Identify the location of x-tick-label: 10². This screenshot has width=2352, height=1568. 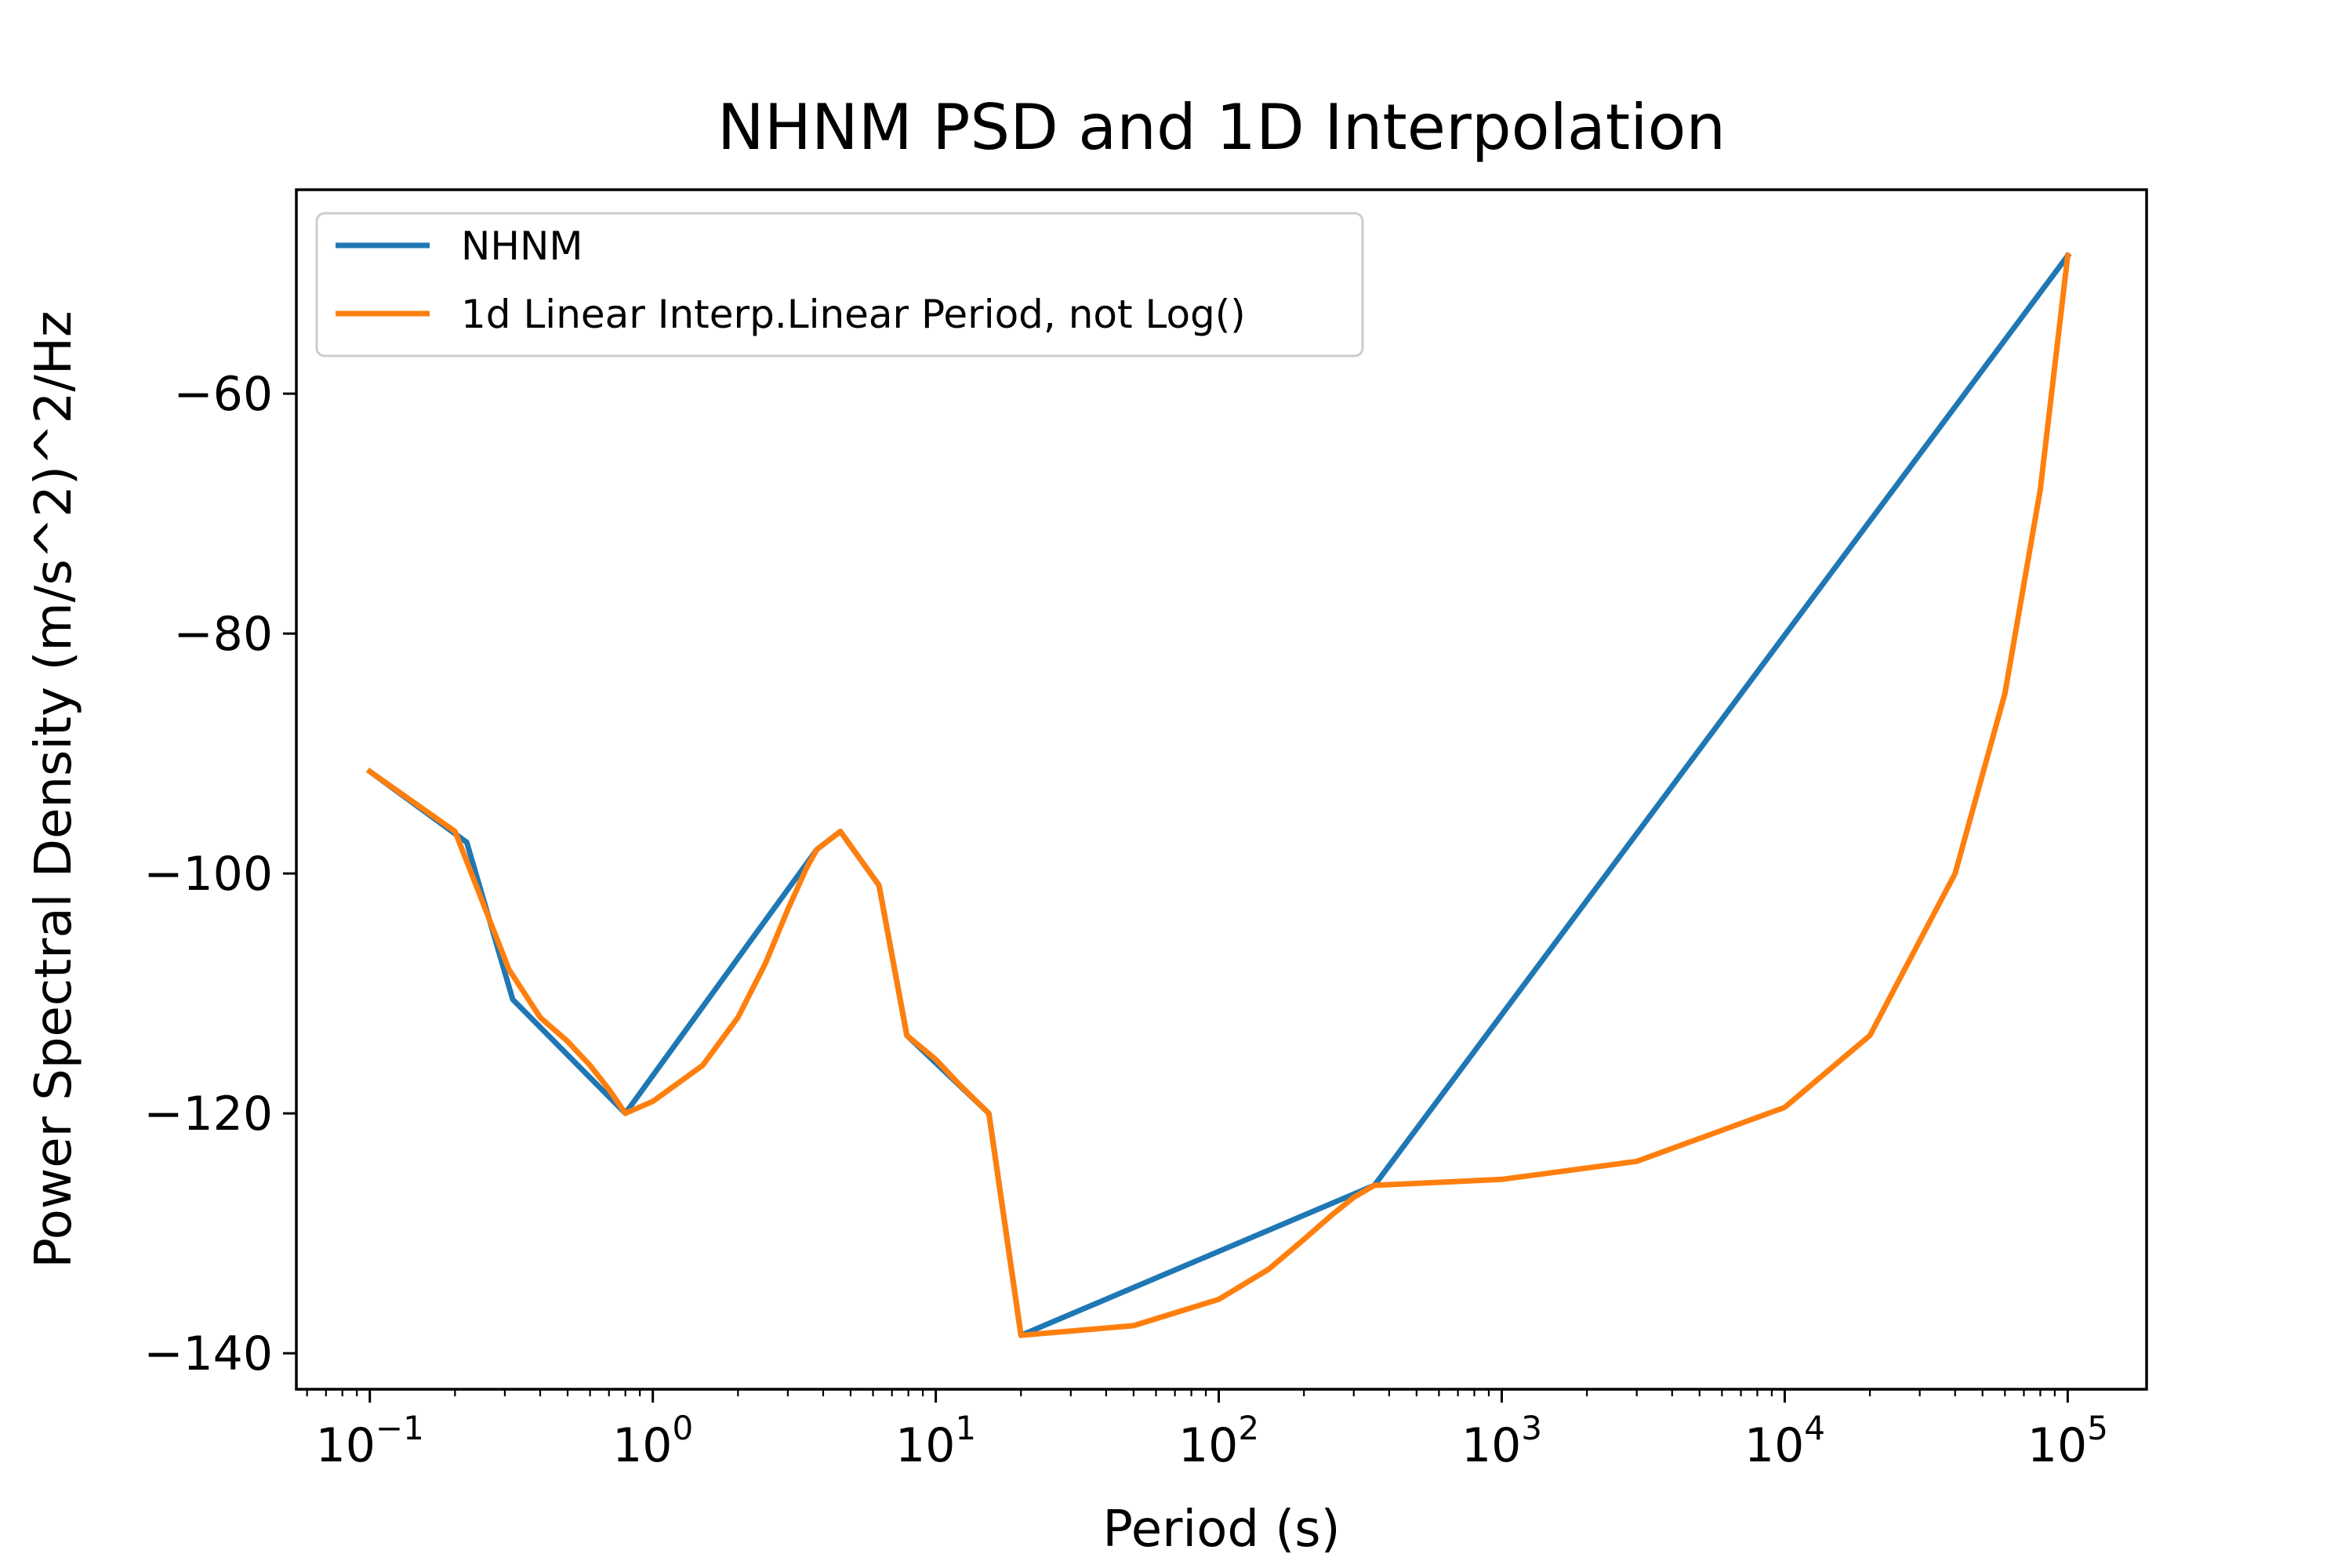
(1218, 1441).